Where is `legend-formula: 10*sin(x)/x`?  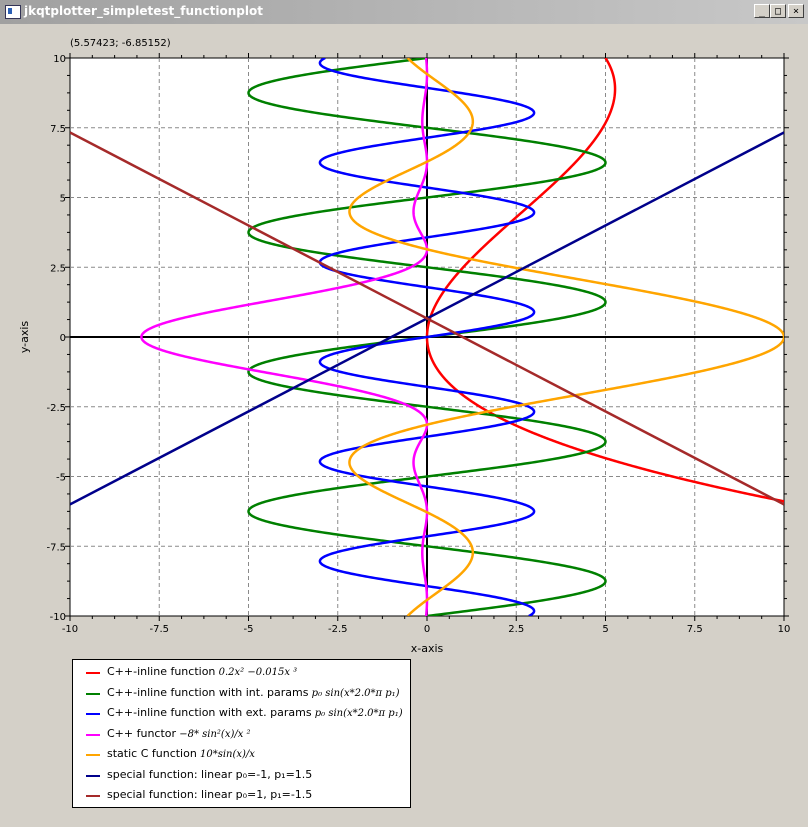
legend-formula: 10*sin(x)/x is located at coordinates (225, 754).